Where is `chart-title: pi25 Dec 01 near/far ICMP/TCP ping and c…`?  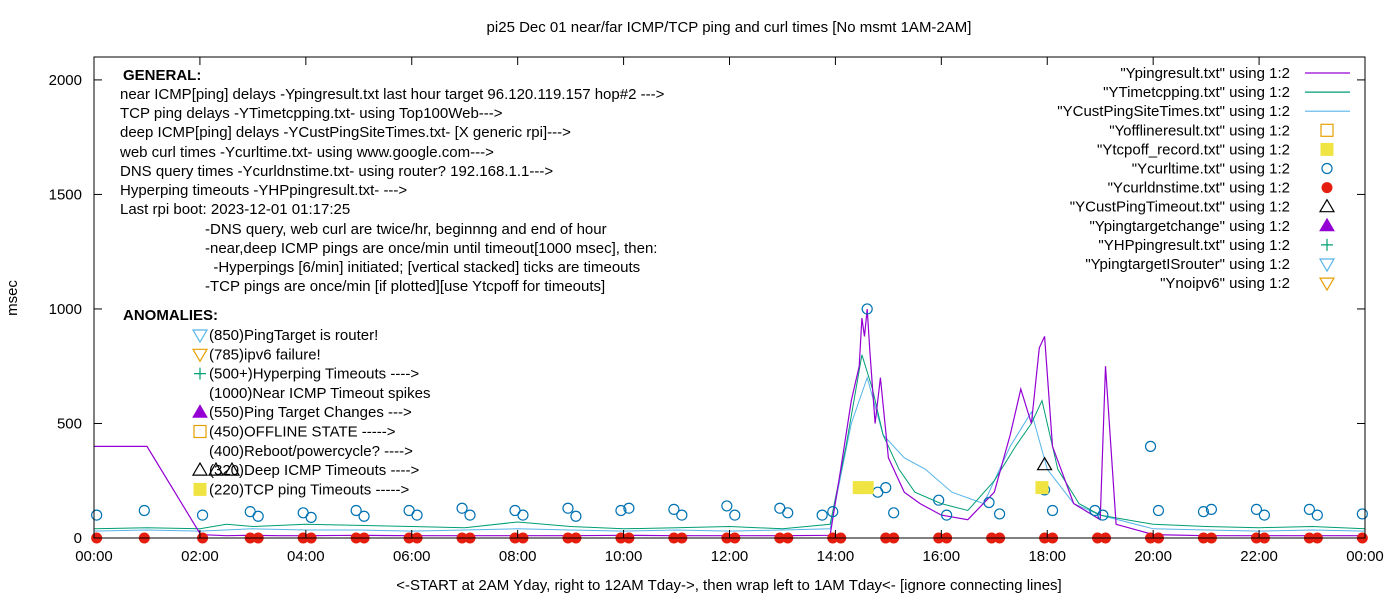 chart-title: pi25 Dec 01 near/far ICMP/TCP ping and c… is located at coordinates (729, 27).